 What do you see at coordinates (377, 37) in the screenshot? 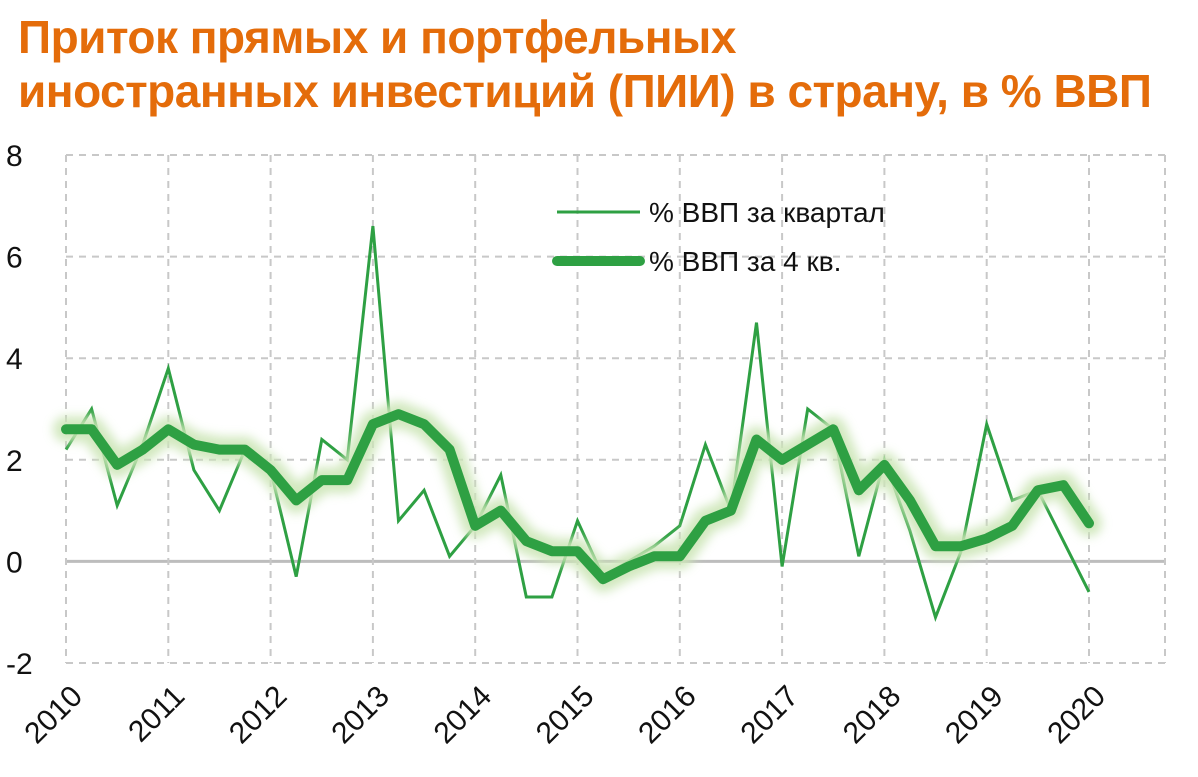
I see `chart-title-line-1: Приток прямых и портфельных` at bounding box center [377, 37].